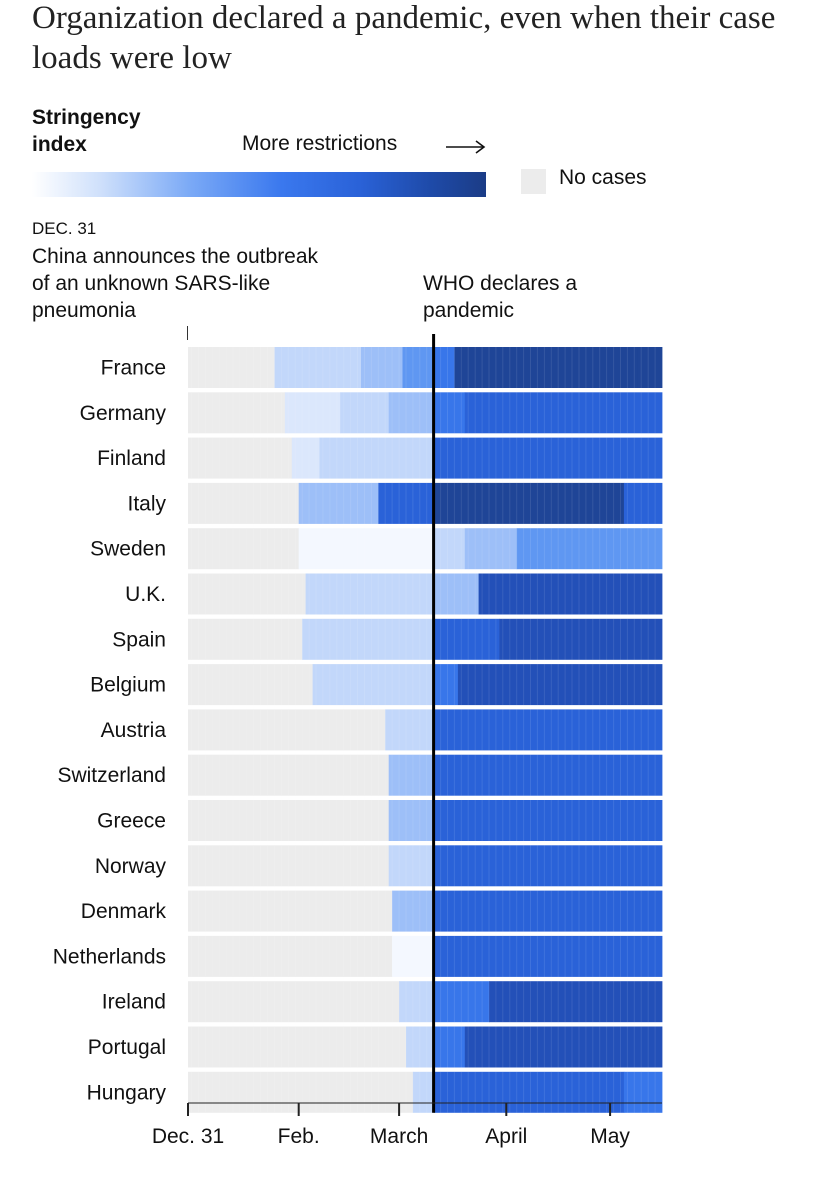  I want to click on country-label: Finland, so click(131, 458).